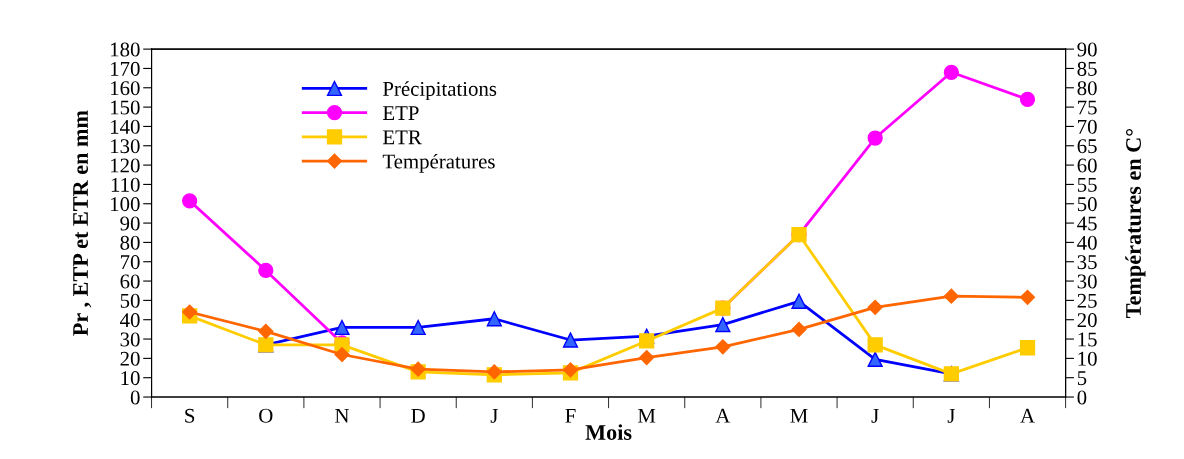  What do you see at coordinates (1087, 68) in the screenshot?
I see `y2-tick-label: 85` at bounding box center [1087, 68].